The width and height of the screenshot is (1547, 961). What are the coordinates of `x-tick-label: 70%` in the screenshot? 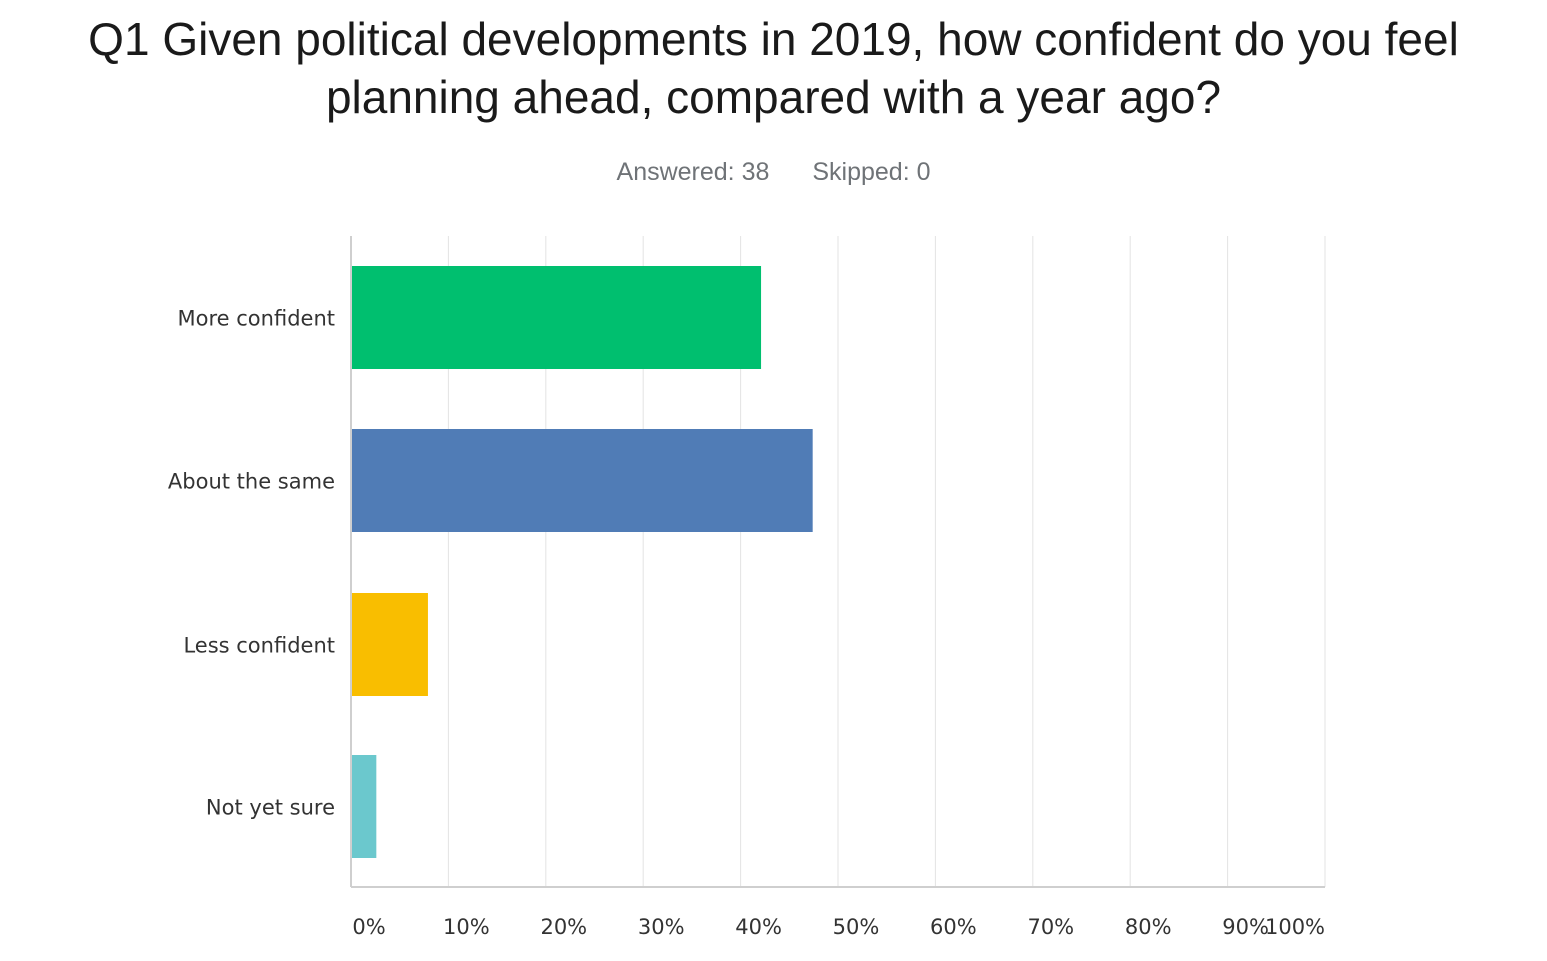 It's located at (1050, 927).